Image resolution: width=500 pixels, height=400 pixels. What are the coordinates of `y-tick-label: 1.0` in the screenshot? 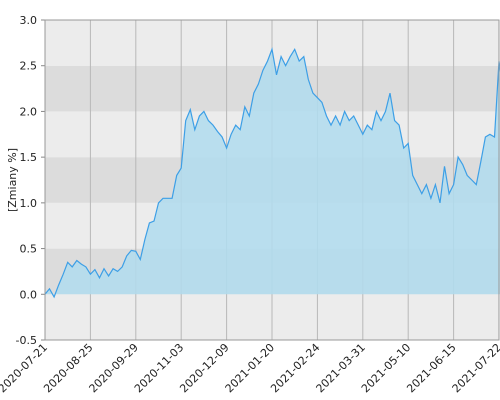 It's located at (29, 203).